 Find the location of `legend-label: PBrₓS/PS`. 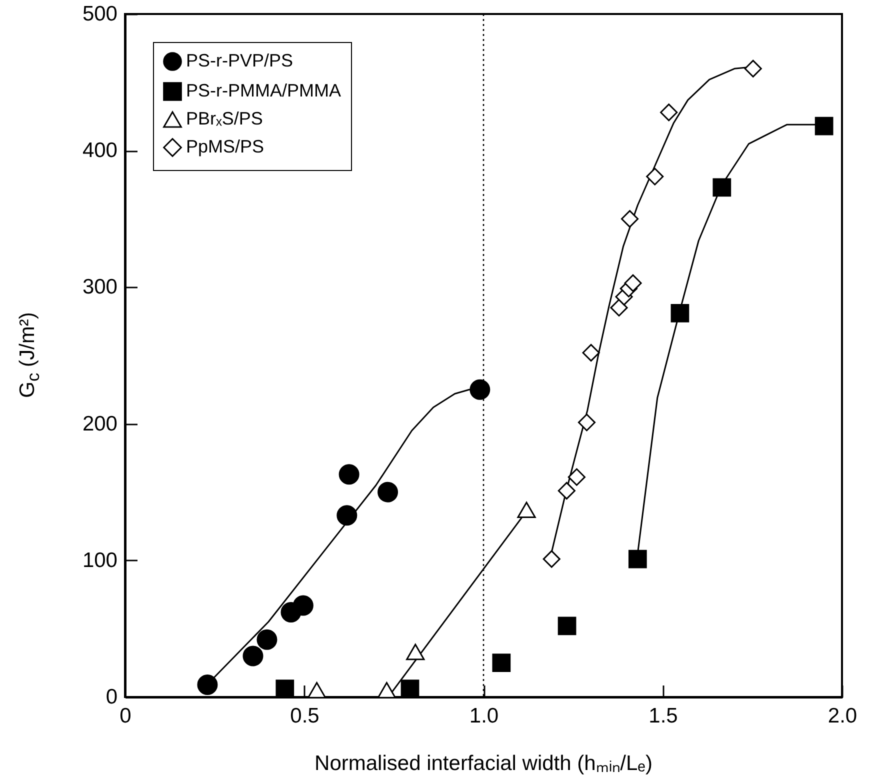

legend-label: PBrₓS/PS is located at coordinates (224, 118).